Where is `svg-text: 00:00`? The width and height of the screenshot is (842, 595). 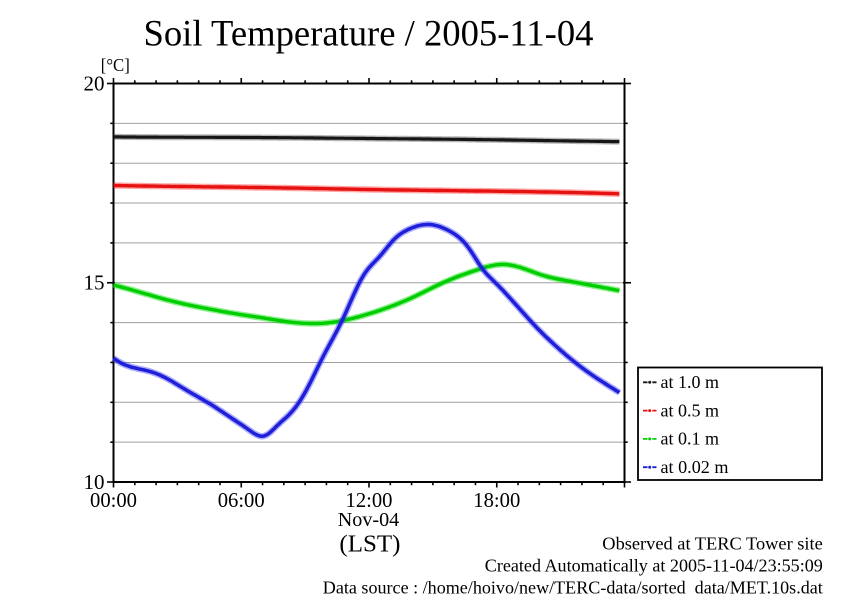 svg-text: 00:00 is located at coordinates (113, 500).